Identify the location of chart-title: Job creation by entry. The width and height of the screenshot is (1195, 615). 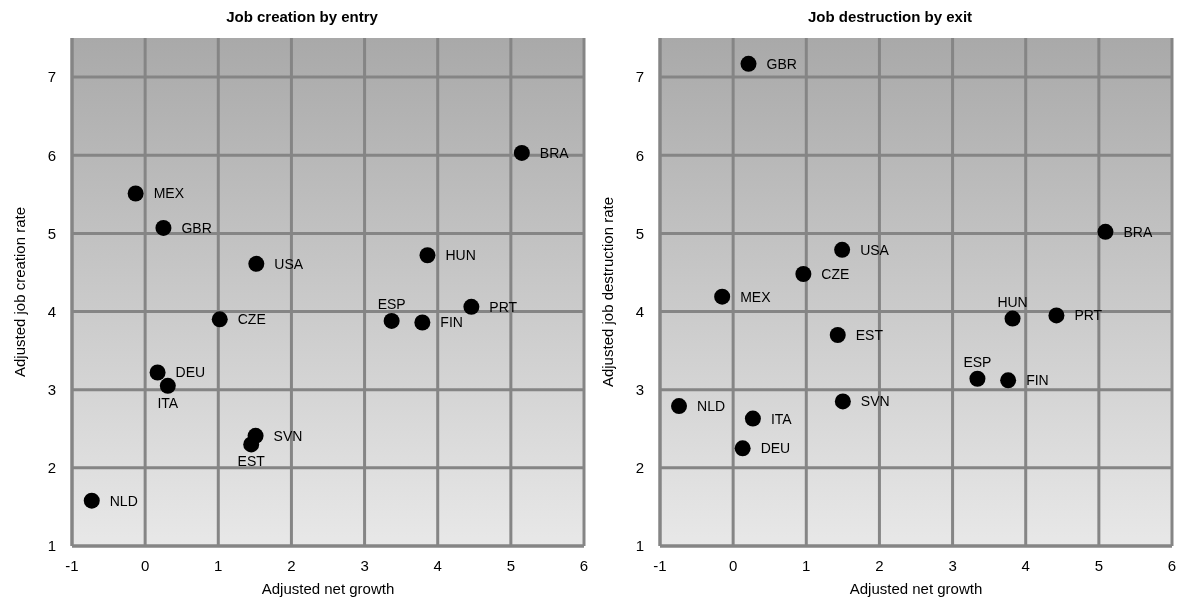
(302, 17).